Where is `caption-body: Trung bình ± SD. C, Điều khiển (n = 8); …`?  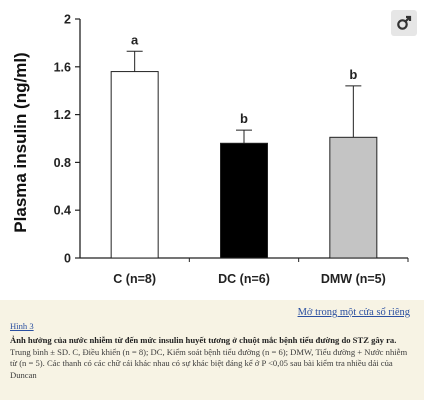
caption-body: Trung bình ± SD. C, Điều khiển (n = 8); … is located at coordinates (209, 363).